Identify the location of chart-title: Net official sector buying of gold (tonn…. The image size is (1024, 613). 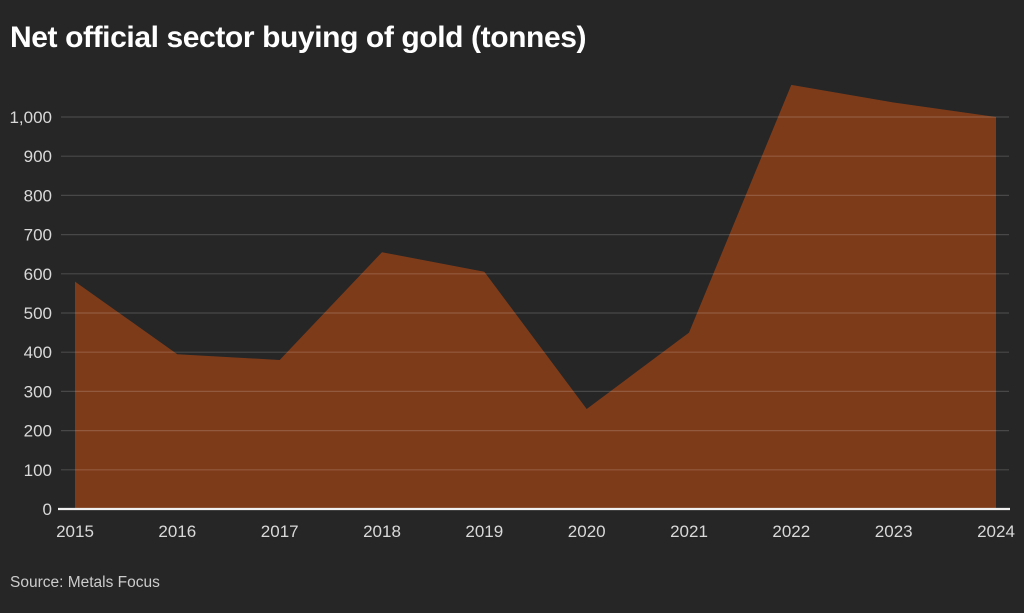
(298, 37).